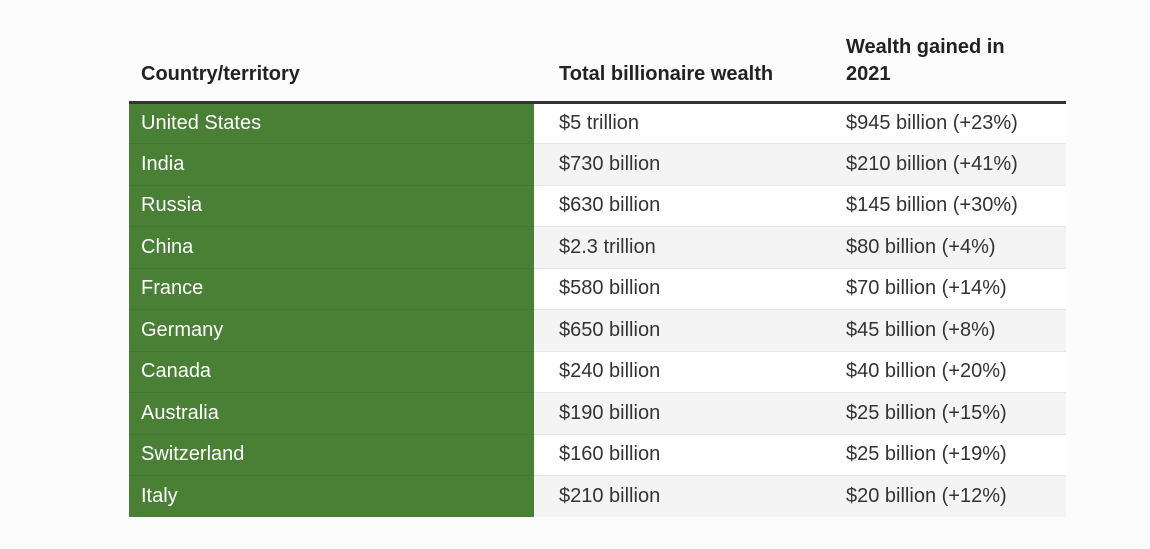 The image size is (1150, 549). What do you see at coordinates (331, 52) in the screenshot?
I see `column-header-country: Country/territory` at bounding box center [331, 52].